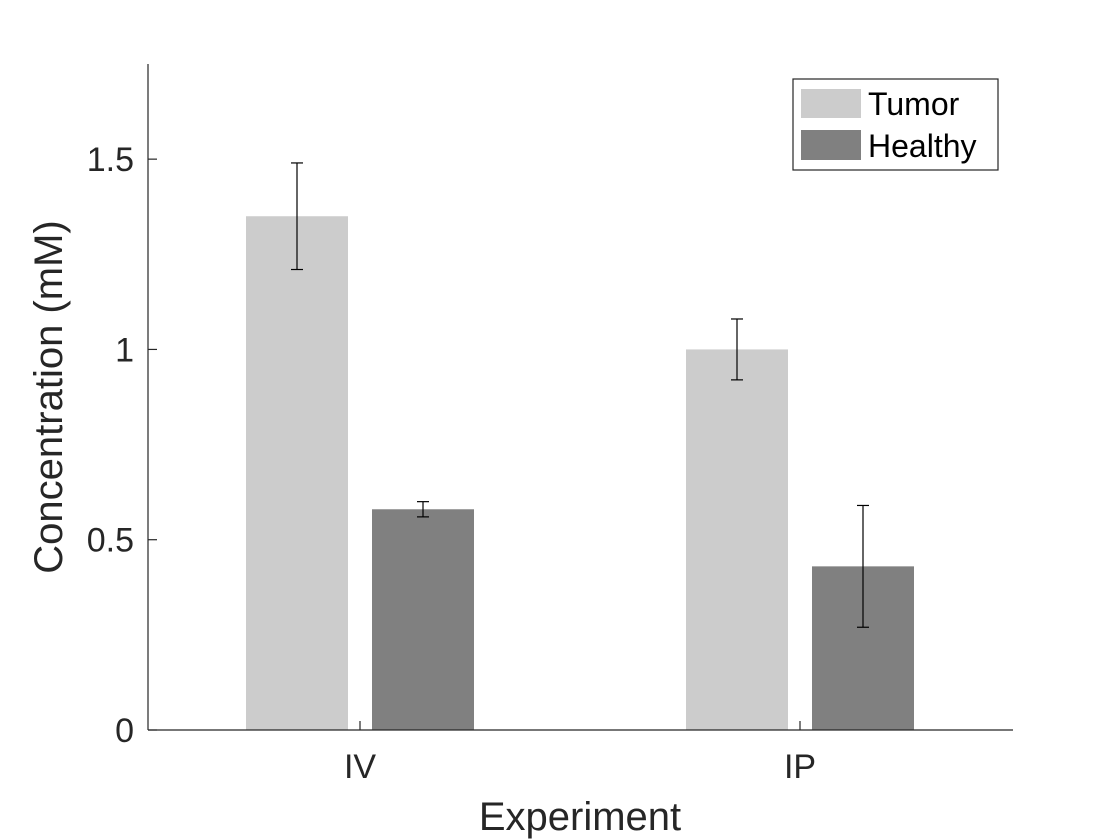  Describe the element at coordinates (423, 619) in the screenshot. I see `bar-healthy-iv` at that location.